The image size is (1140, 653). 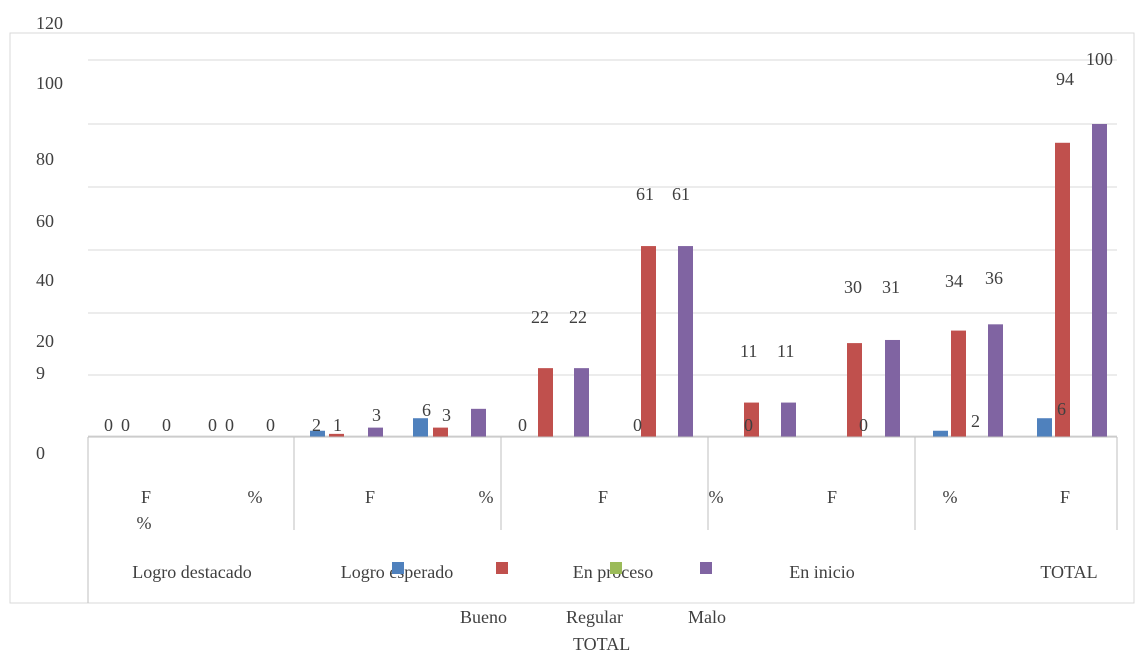 What do you see at coordinates (1068, 572) in the screenshot?
I see `x-group-label: TOTAL` at bounding box center [1068, 572].